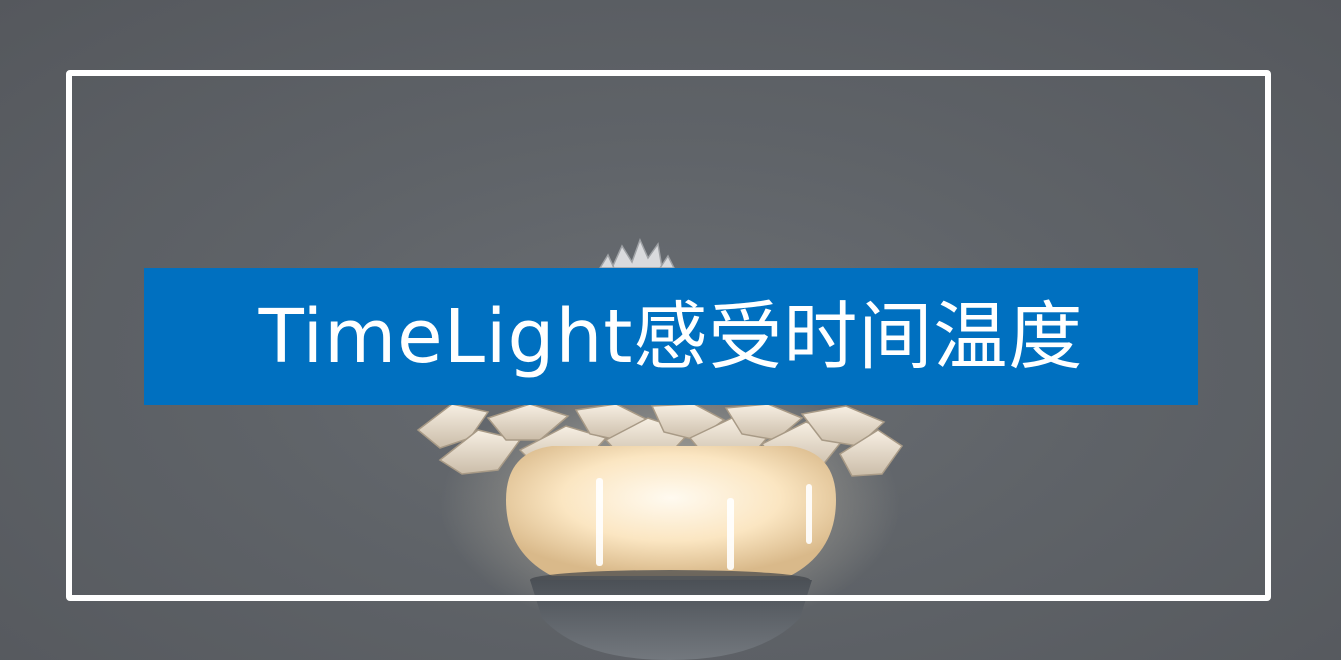 Image resolution: width=1341 pixels, height=660 pixels. What do you see at coordinates (704, 524) in the screenshot?
I see `lamp-slits` at bounding box center [704, 524].